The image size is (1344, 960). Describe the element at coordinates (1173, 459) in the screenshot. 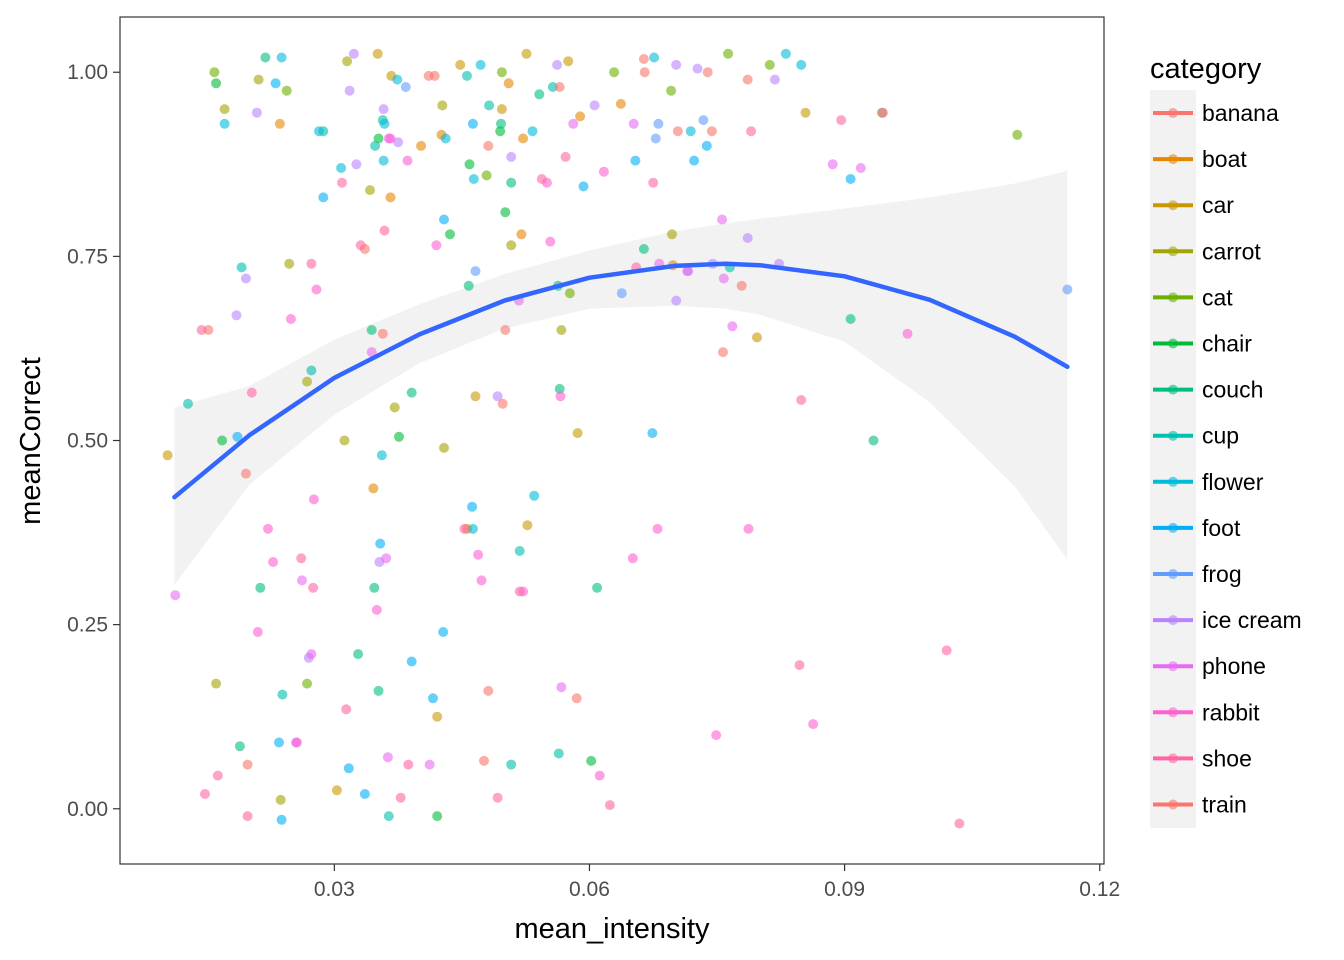

I see `legend-key-background` at that location.